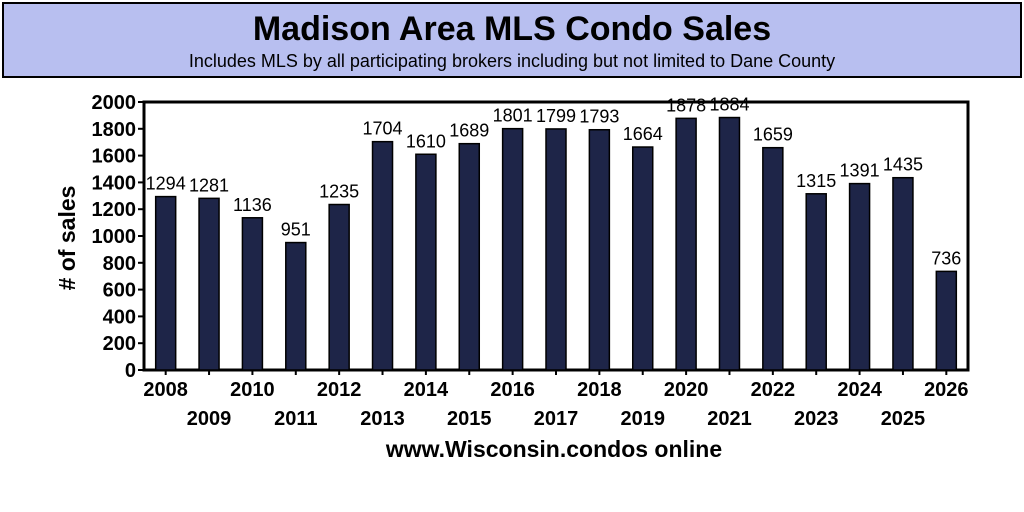 The height and width of the screenshot is (512, 1024). Describe the element at coordinates (114, 157) in the screenshot. I see `y-tick-label: 1600` at that location.